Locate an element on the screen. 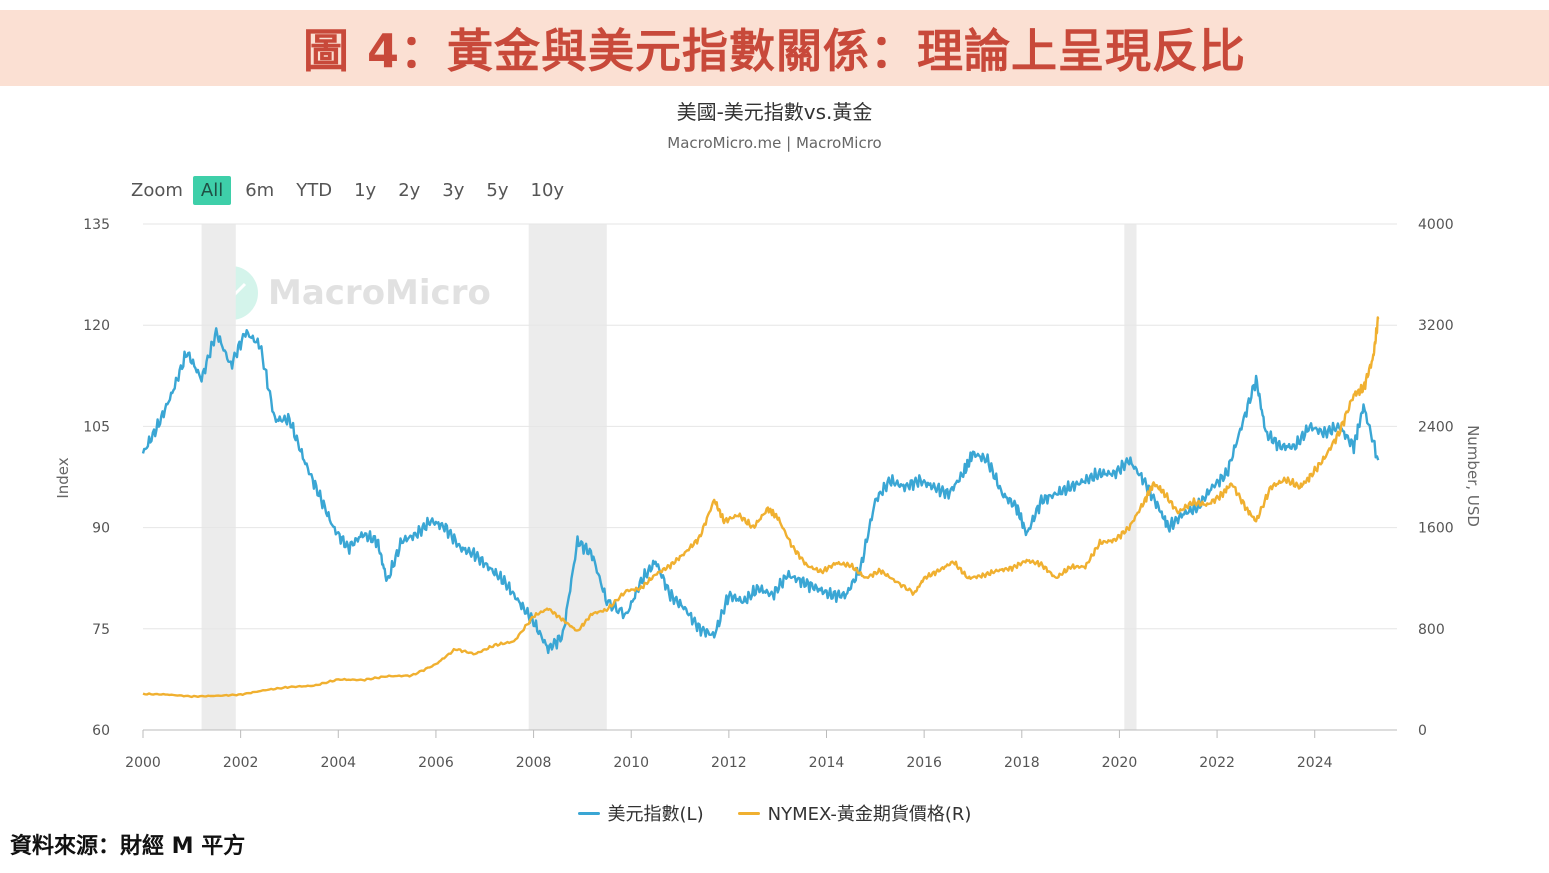 Image resolution: width=1549 pixels, height=873 pixels. y-left-tick-label: 60 is located at coordinates (101, 731).